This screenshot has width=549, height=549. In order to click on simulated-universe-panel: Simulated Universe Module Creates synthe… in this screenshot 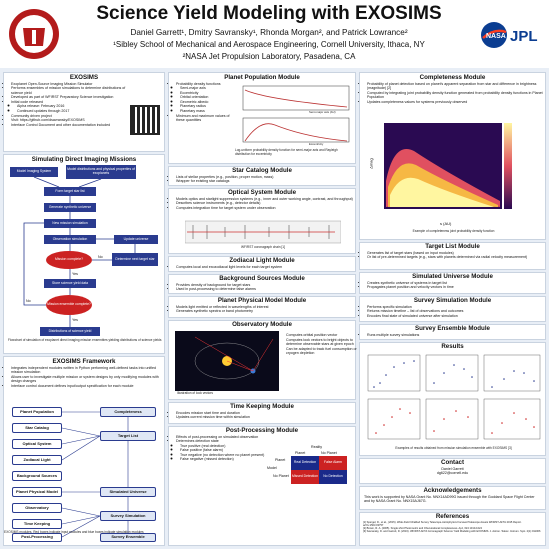, I will do `click(452, 283)`.